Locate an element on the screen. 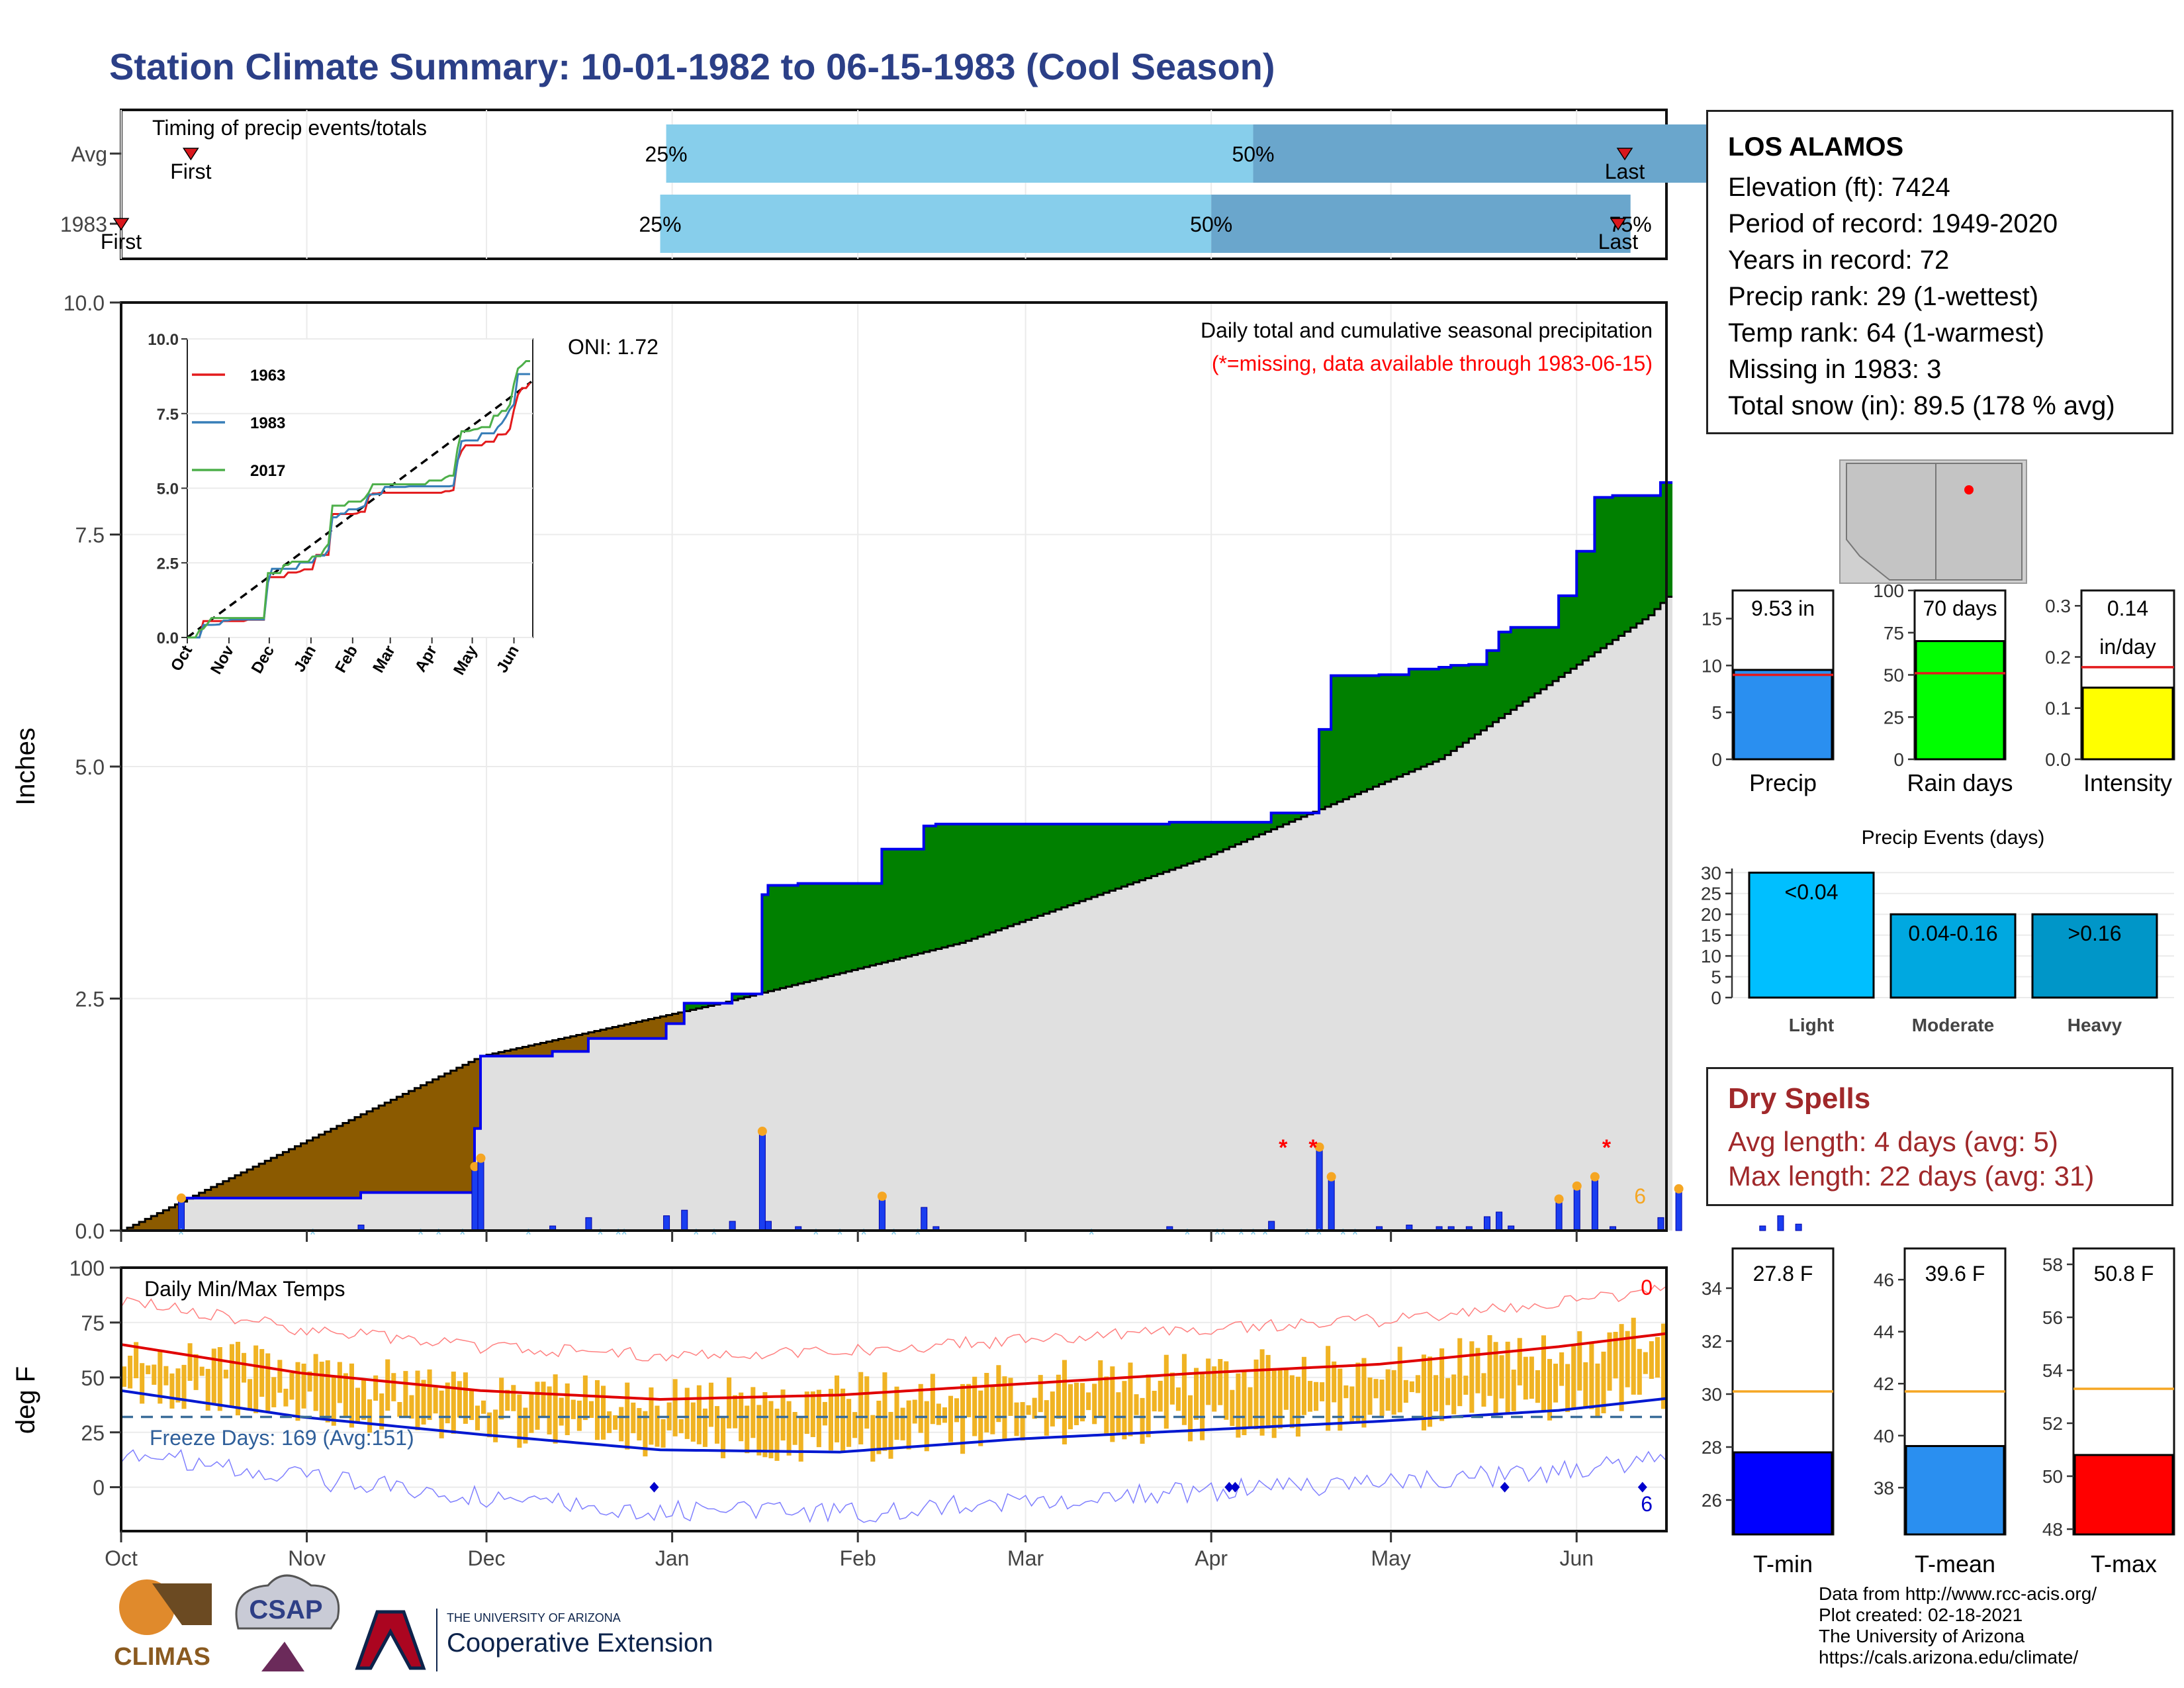 Image resolution: width=2184 pixels, height=1688 pixels. precip-summary-tick-label: 0.3 is located at coordinates (2058, 606).